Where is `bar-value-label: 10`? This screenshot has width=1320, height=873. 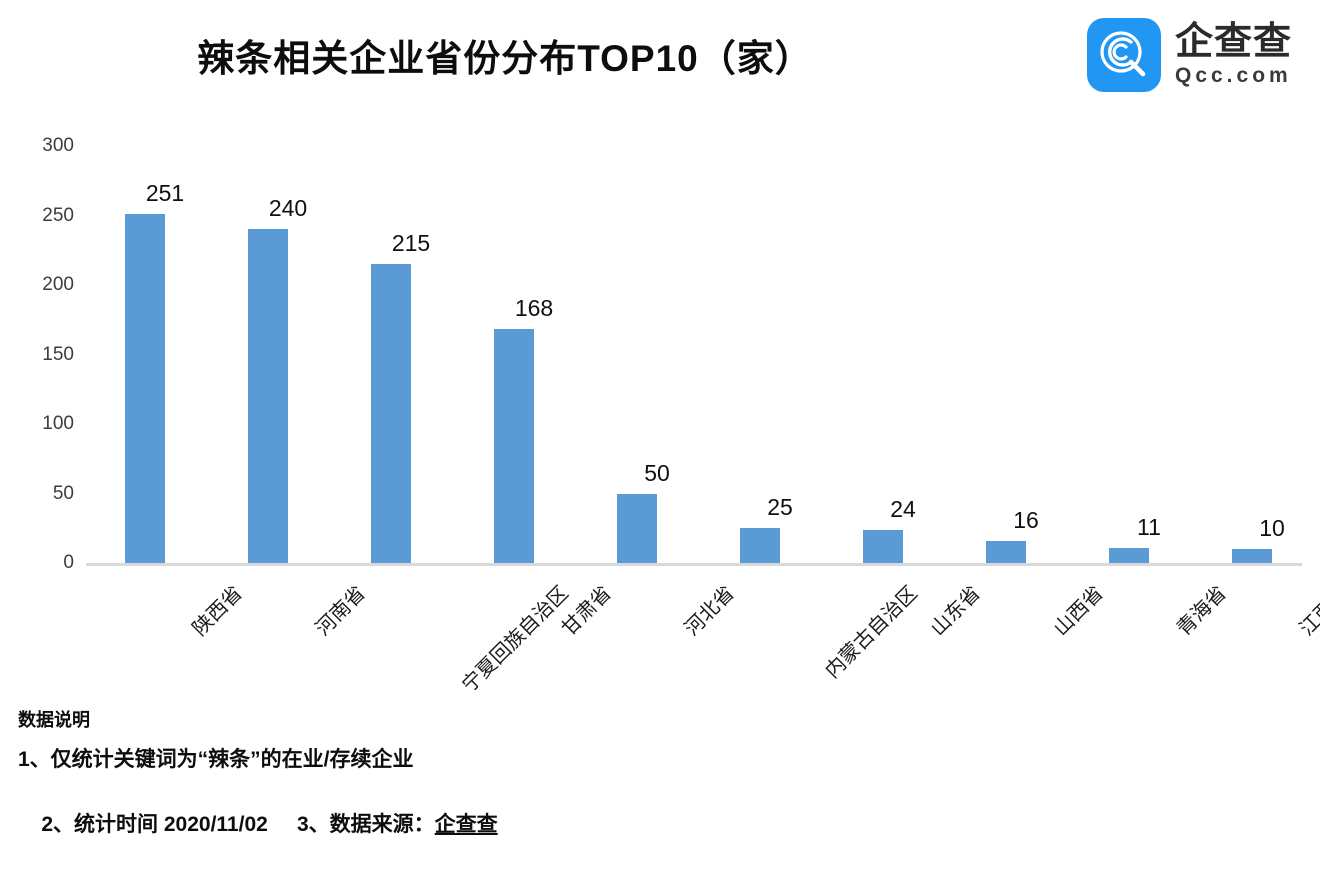 bar-value-label: 10 is located at coordinates (1272, 528).